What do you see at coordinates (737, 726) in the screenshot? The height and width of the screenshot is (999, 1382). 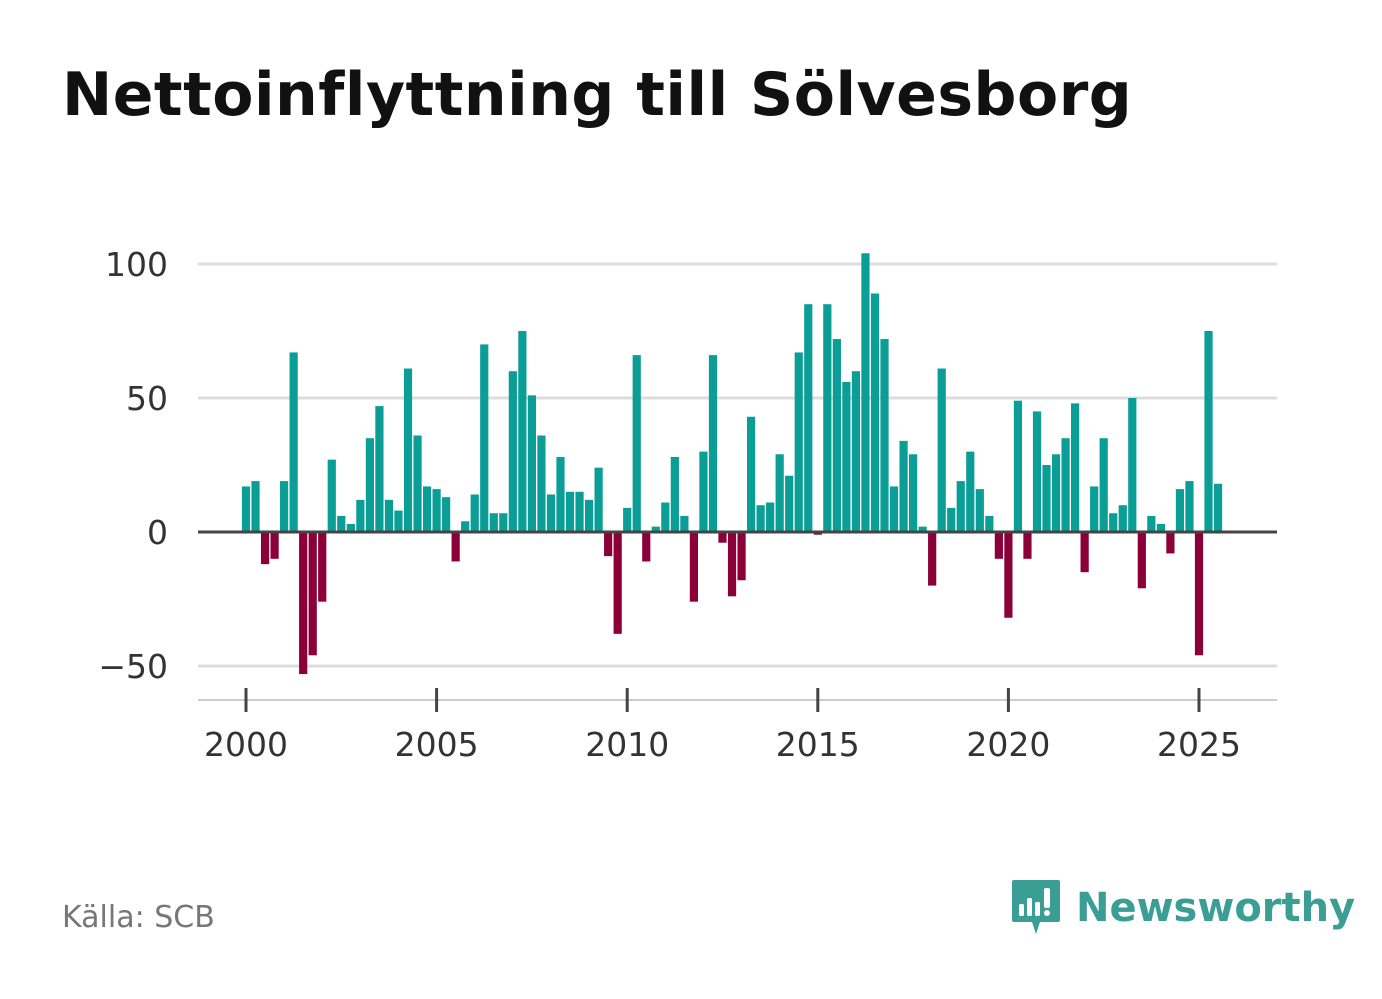 I see `x-axis: 2000 2005 2010 2015 2020 2025` at bounding box center [737, 726].